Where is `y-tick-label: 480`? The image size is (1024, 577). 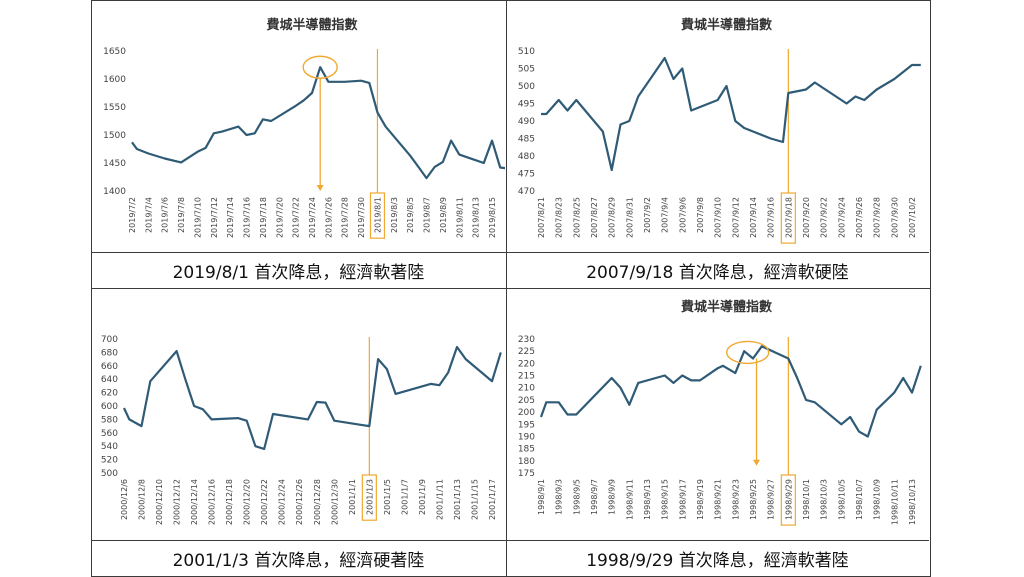
y-tick-label: 480 is located at coordinates (526, 157).